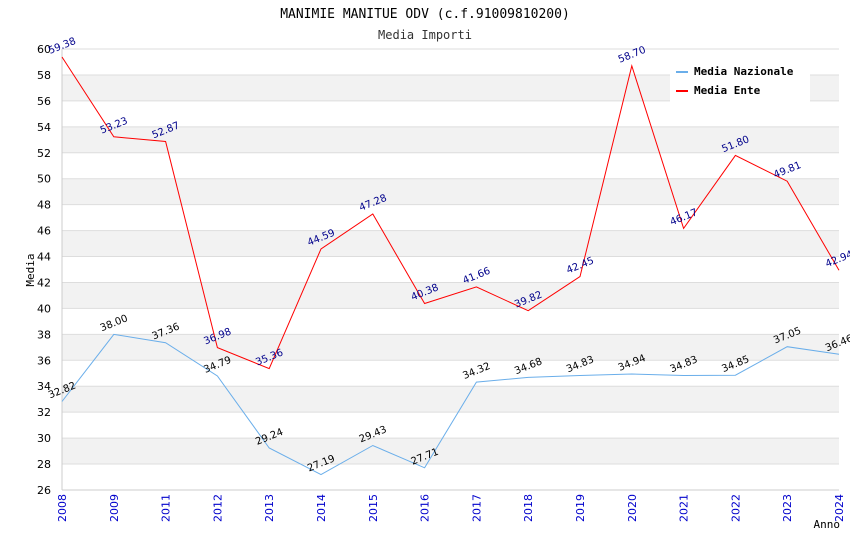 This screenshot has height=550, width=850. Describe the element at coordinates (735, 508) in the screenshot. I see `x-tick-label: 2022` at that location.